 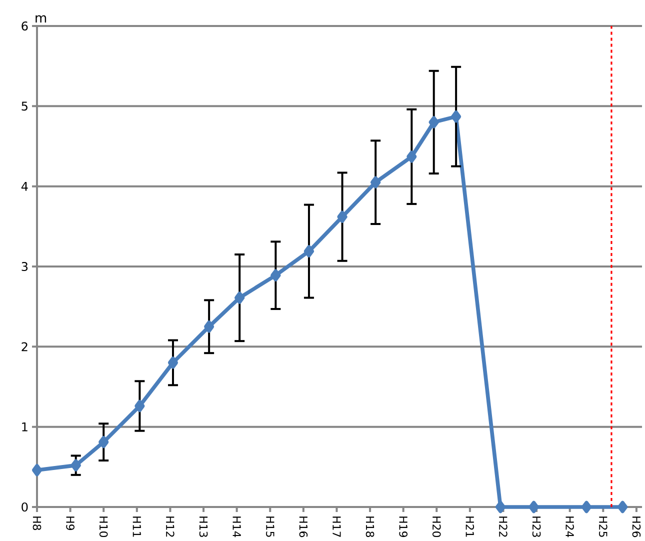 What do you see at coordinates (503, 526) in the screenshot?
I see `x-tick-label: H22` at bounding box center [503, 526].